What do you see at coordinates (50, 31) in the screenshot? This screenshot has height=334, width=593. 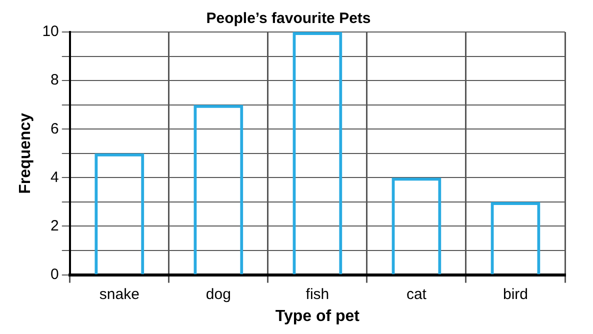 I see `y-tick-label: 10` at bounding box center [50, 31].